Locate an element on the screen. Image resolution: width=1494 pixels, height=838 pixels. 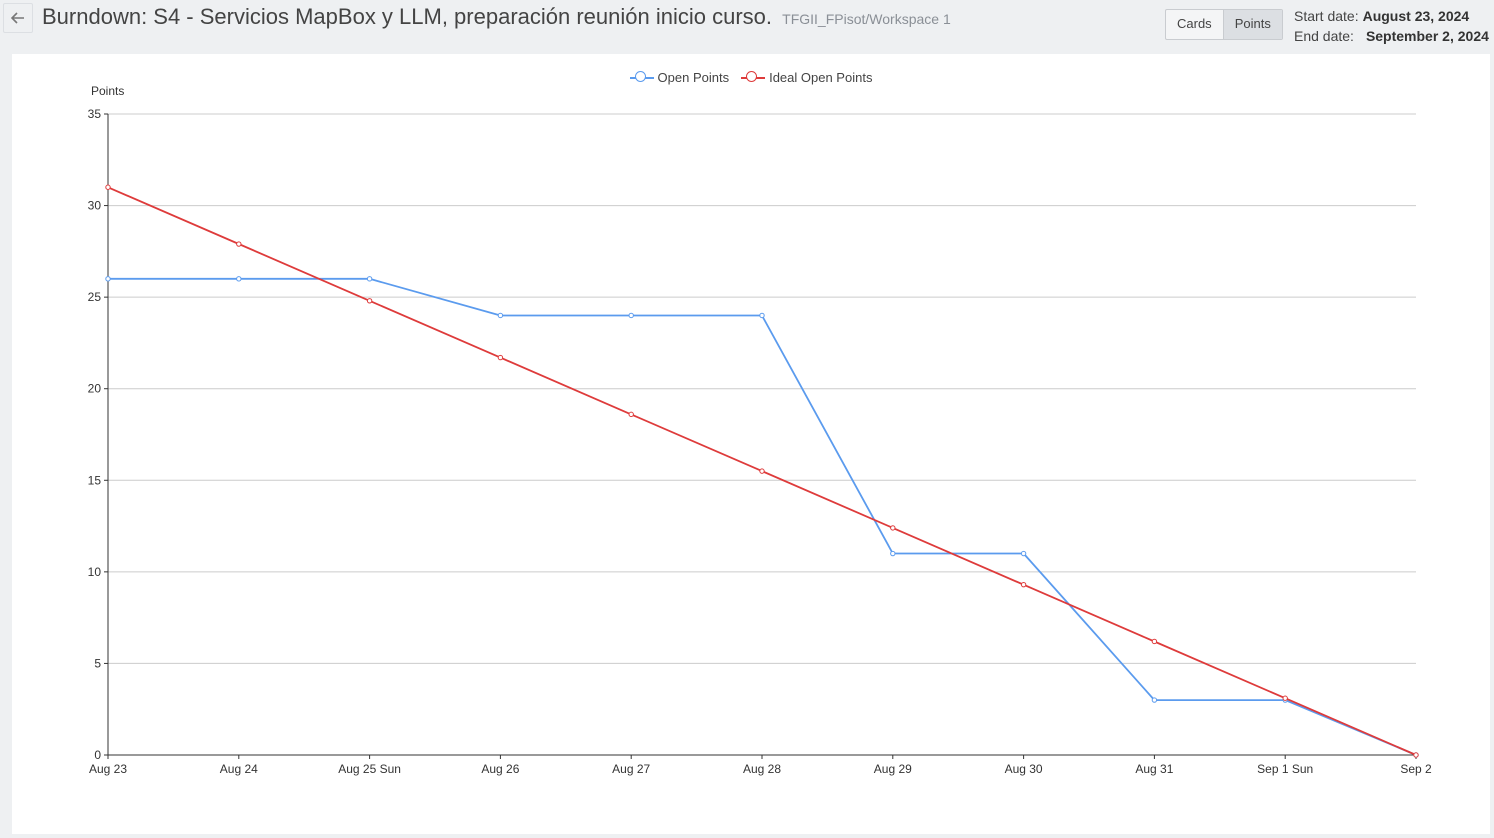
y-tick-label: 25 is located at coordinates (95, 297).